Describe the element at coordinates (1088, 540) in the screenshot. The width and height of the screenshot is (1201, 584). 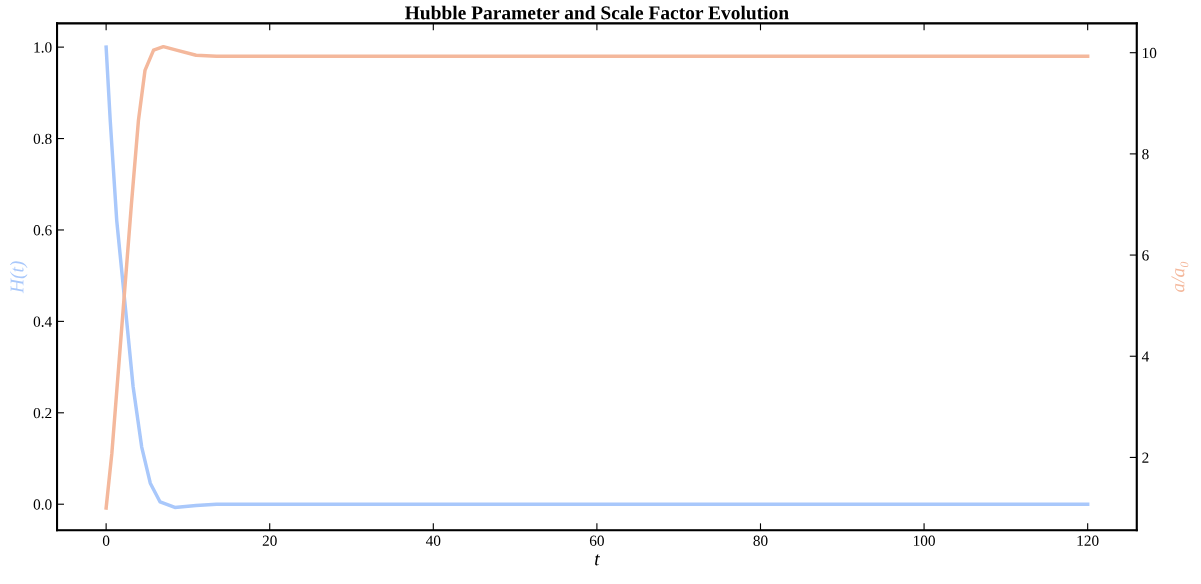
I see `x-tick-label: 120` at that location.